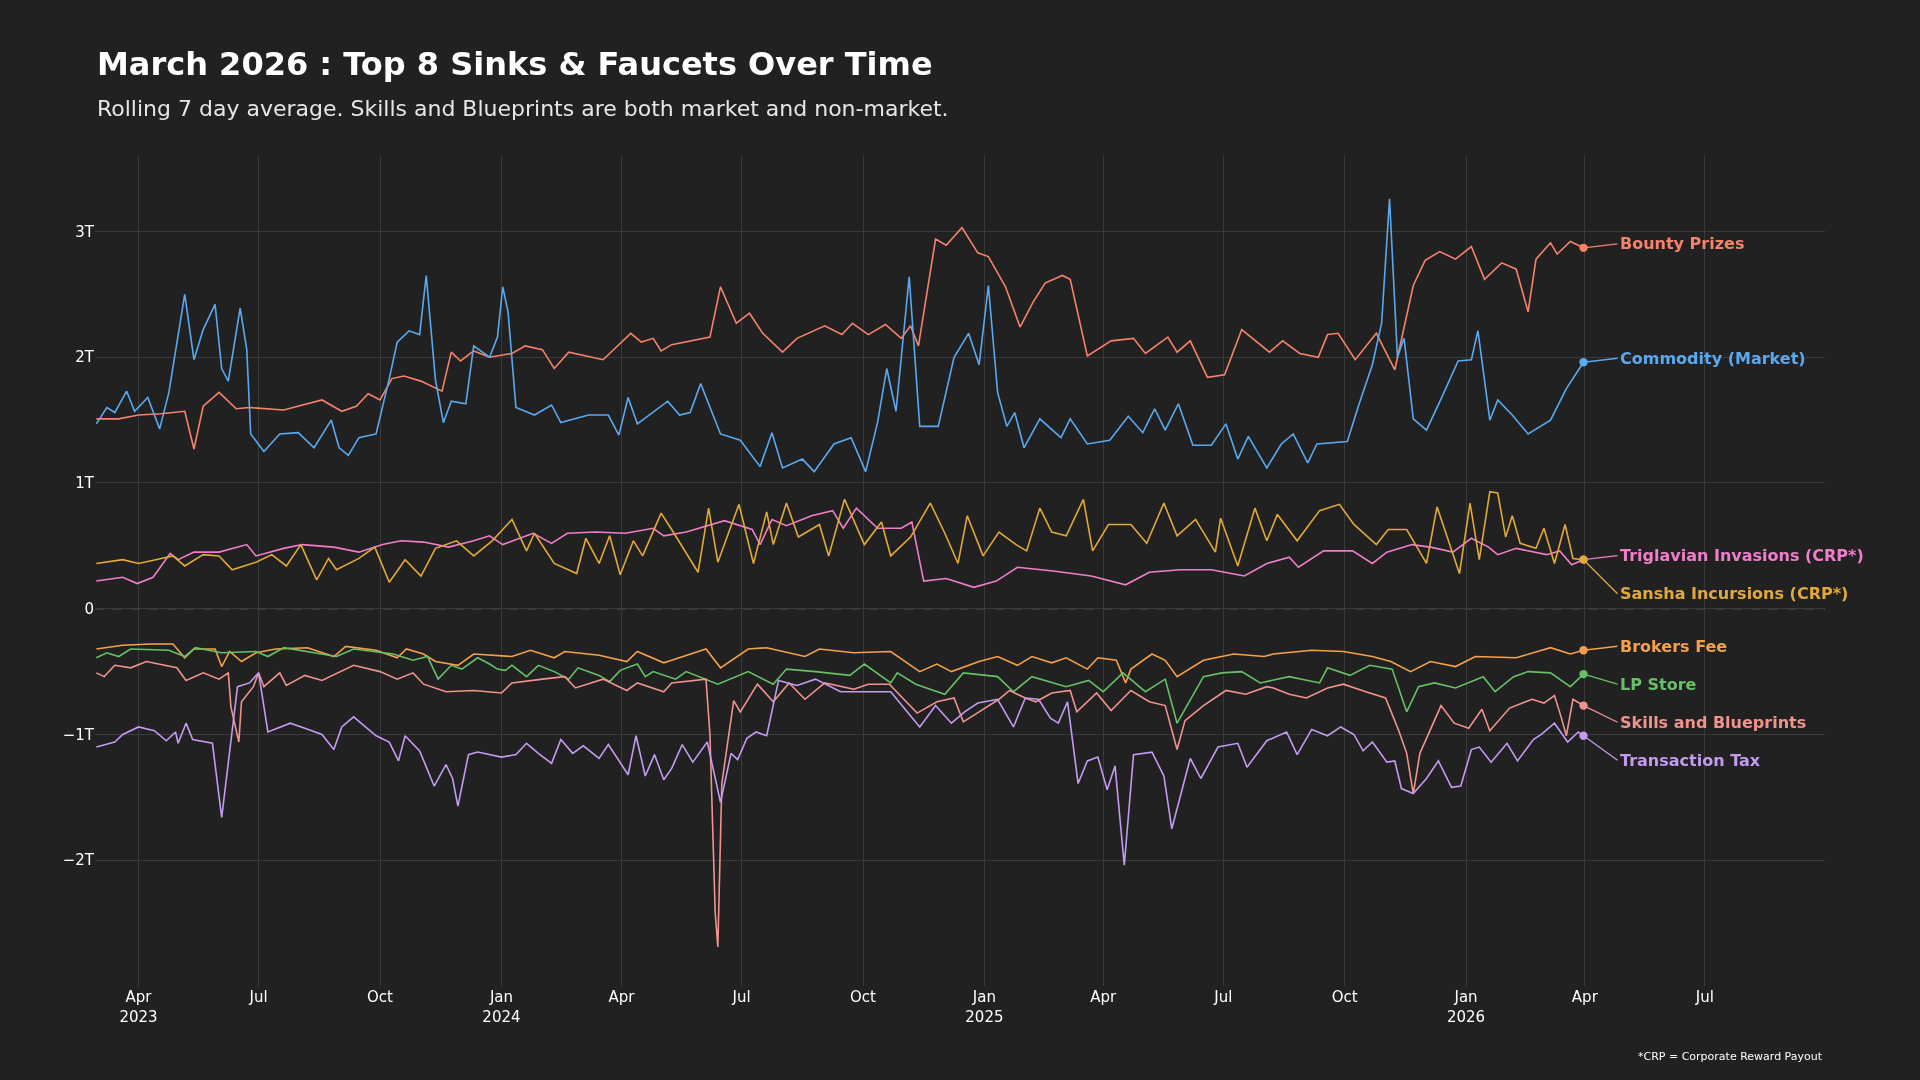 Image resolution: width=1920 pixels, height=1080 pixels. What do you see at coordinates (85, 357) in the screenshot?
I see `y-tick-label: 2T` at bounding box center [85, 357].